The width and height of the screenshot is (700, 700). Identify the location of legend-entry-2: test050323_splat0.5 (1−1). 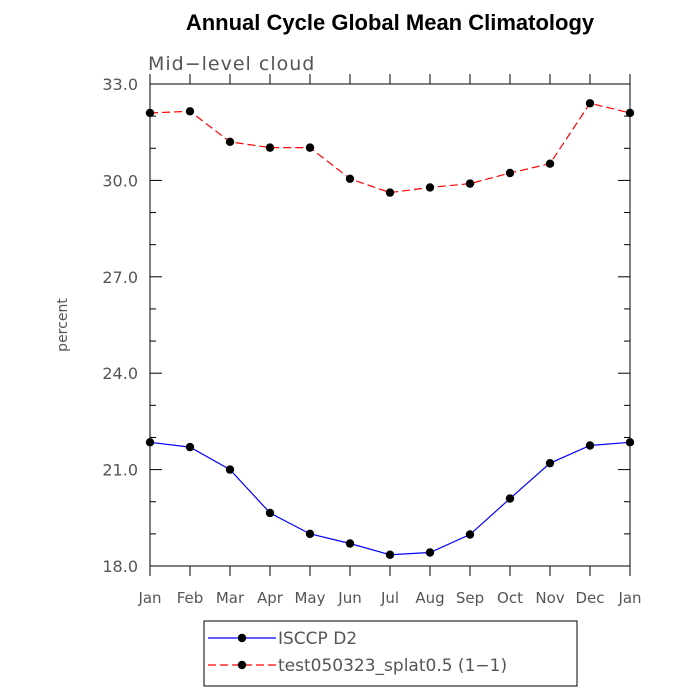
(357, 666).